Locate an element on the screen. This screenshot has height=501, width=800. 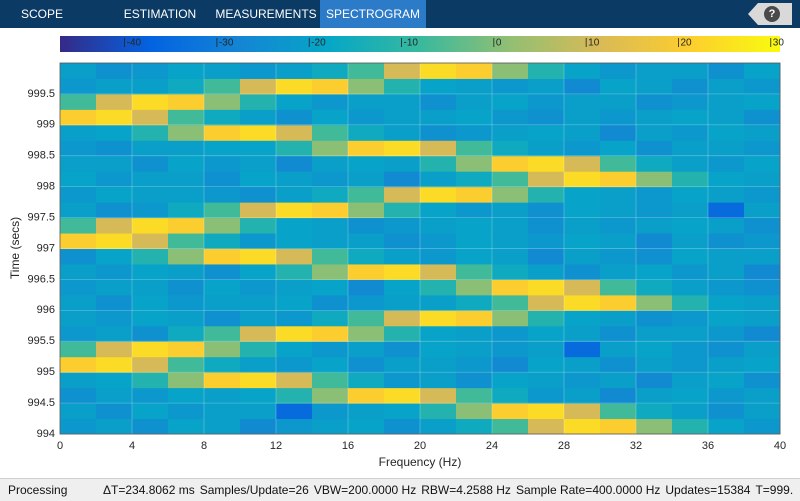
y-tick-label: 996 is located at coordinates (46, 310).